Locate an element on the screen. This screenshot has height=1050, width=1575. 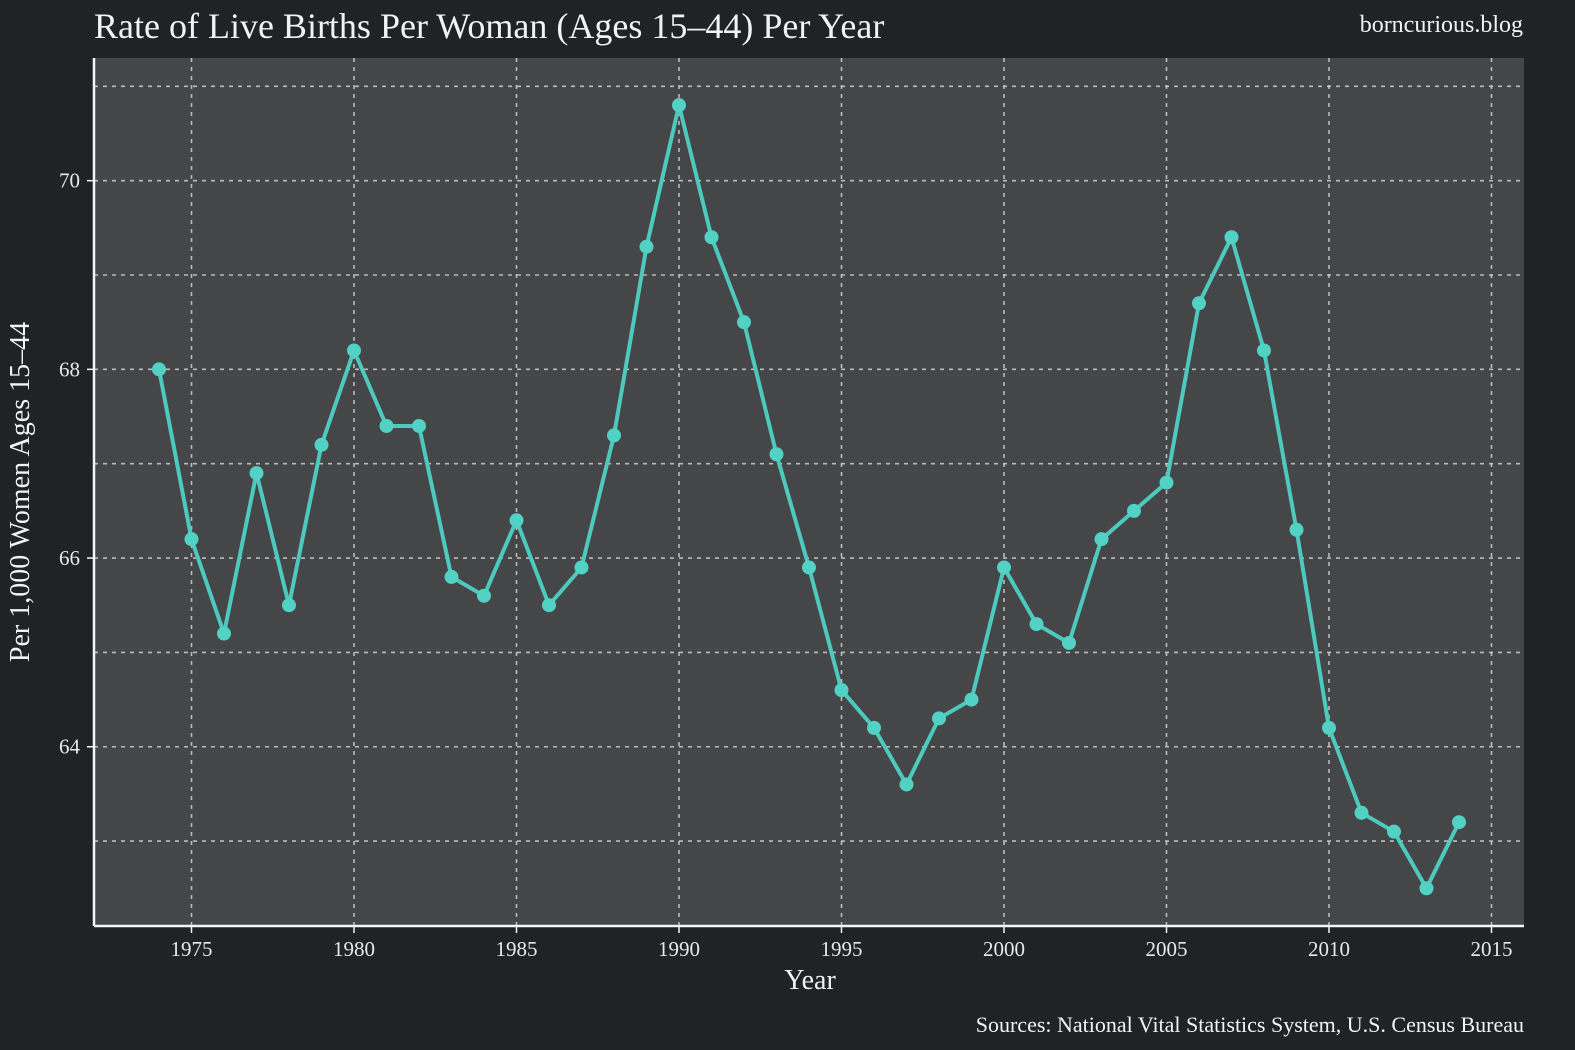
x-tick-label: 1980 is located at coordinates (354, 949).